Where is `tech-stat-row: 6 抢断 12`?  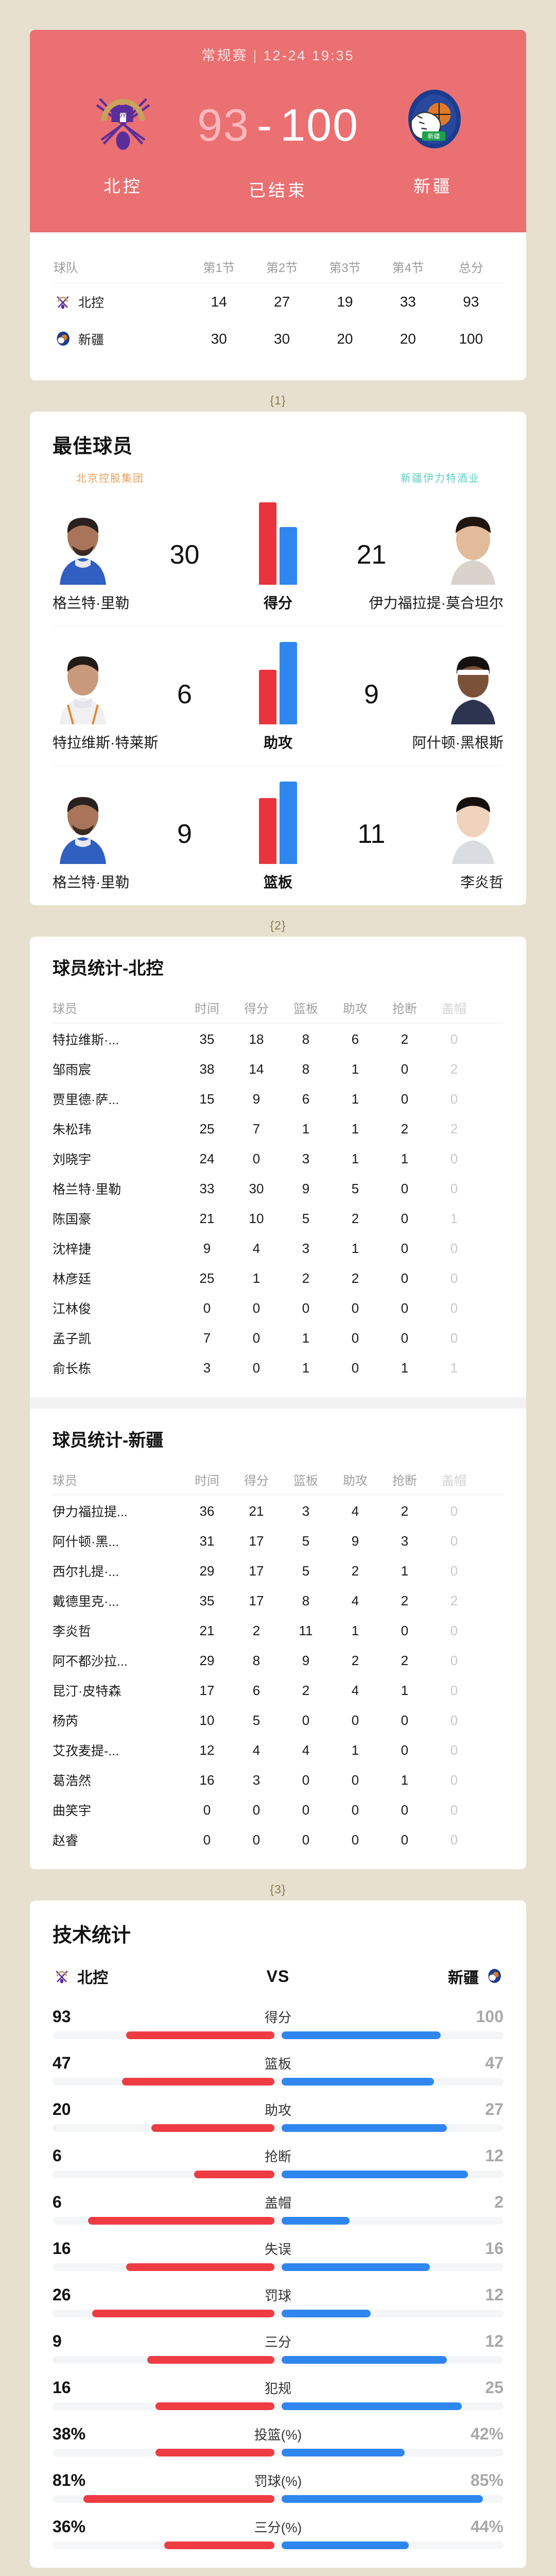
tech-stat-row: 6 抢断 12 is located at coordinates (278, 2157).